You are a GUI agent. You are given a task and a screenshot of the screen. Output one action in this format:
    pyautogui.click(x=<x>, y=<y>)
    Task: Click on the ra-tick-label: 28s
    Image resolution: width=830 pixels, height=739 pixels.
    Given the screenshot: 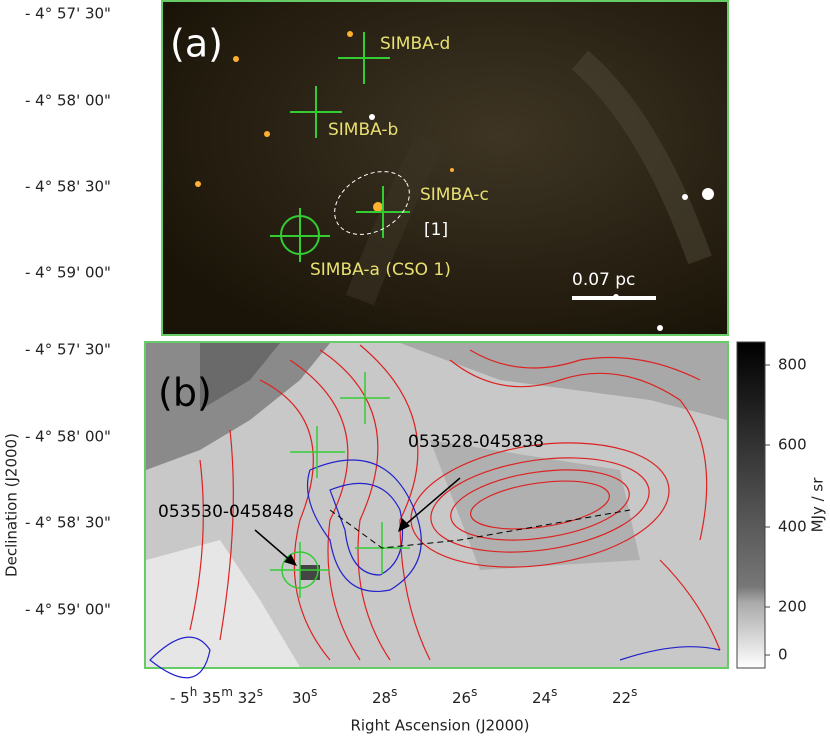 What is the action you would take?
    pyautogui.click(x=384, y=696)
    